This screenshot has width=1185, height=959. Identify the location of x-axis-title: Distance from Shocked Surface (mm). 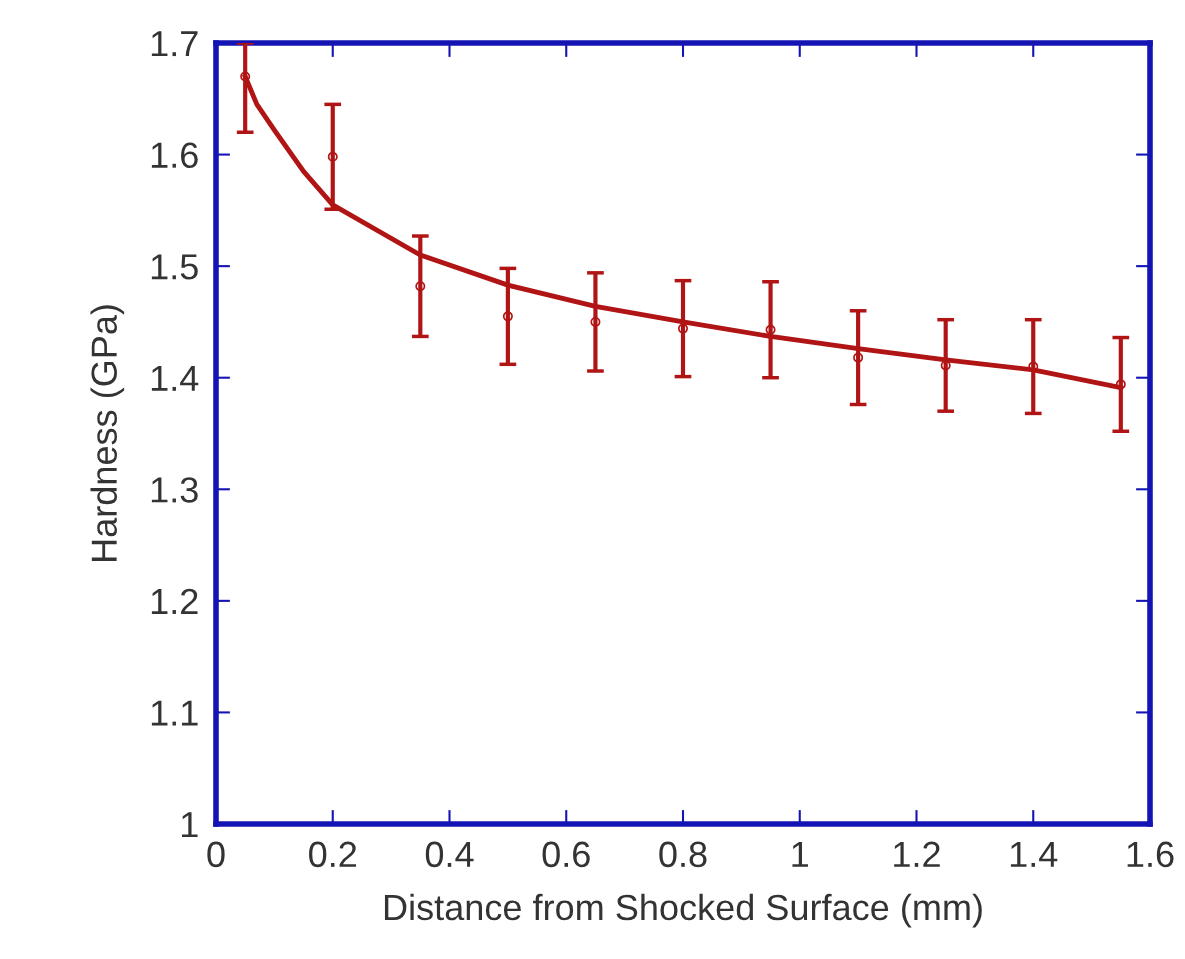
(683, 910).